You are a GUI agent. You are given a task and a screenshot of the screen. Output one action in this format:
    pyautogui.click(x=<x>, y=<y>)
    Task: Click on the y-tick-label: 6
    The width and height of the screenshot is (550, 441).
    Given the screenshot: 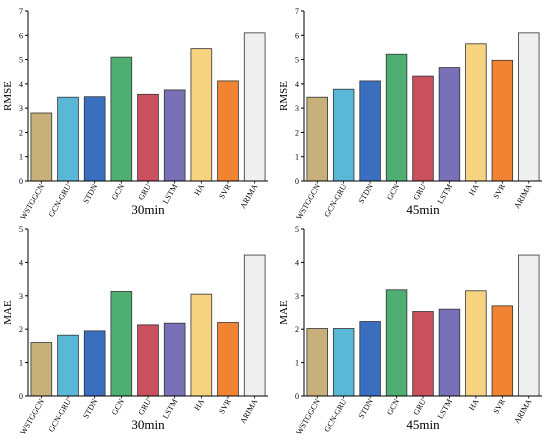 What is the action you would take?
    pyautogui.click(x=21, y=35)
    